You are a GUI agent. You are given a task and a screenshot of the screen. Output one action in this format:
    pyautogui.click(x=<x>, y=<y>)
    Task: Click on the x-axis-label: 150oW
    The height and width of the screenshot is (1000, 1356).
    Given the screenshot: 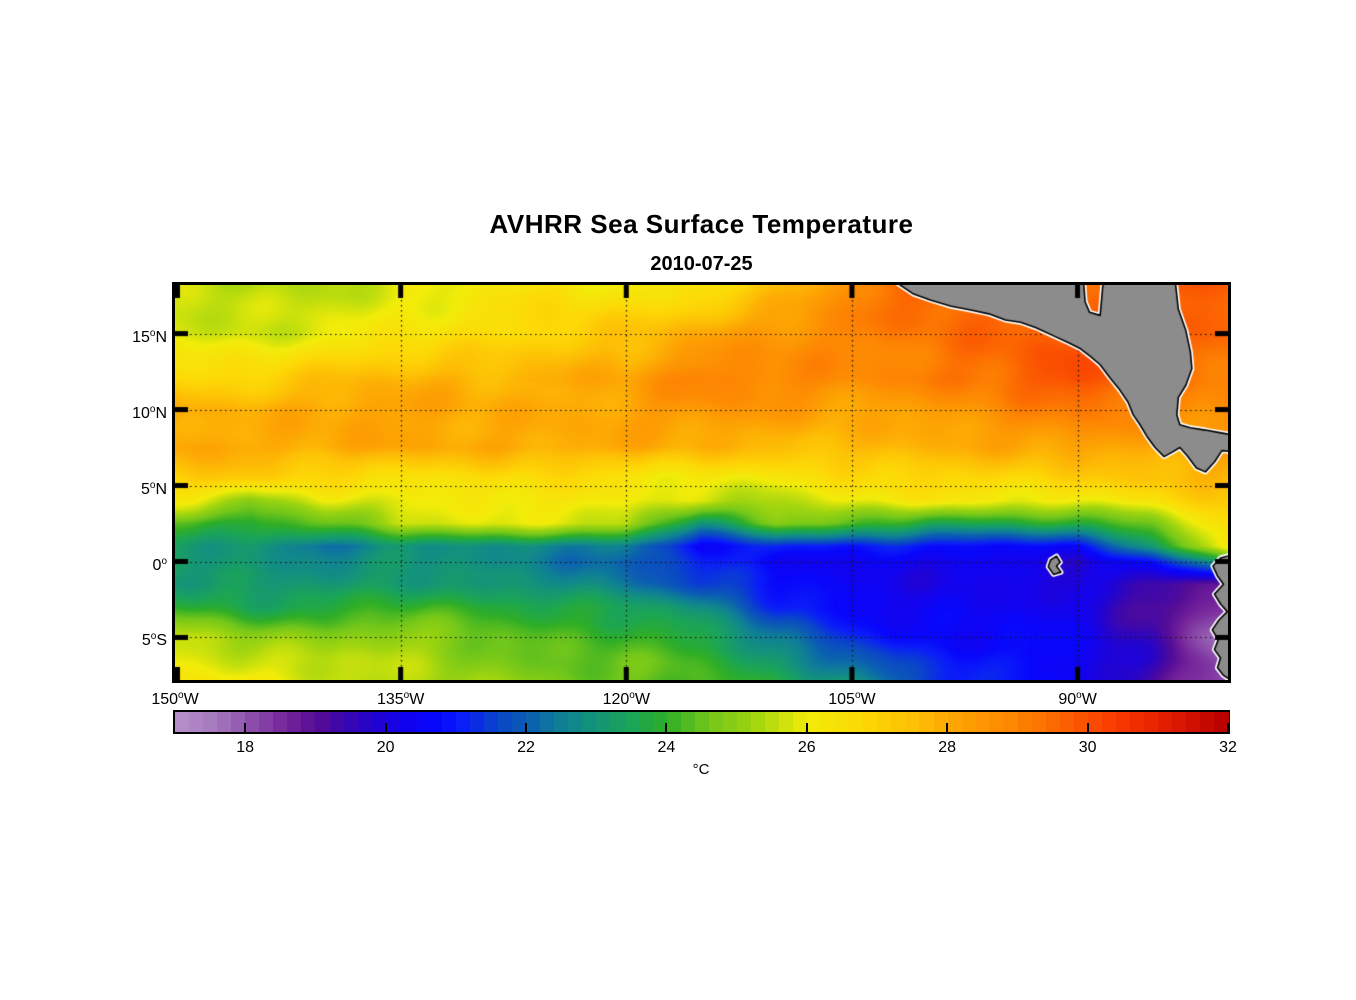 What is the action you would take?
    pyautogui.click(x=175, y=699)
    